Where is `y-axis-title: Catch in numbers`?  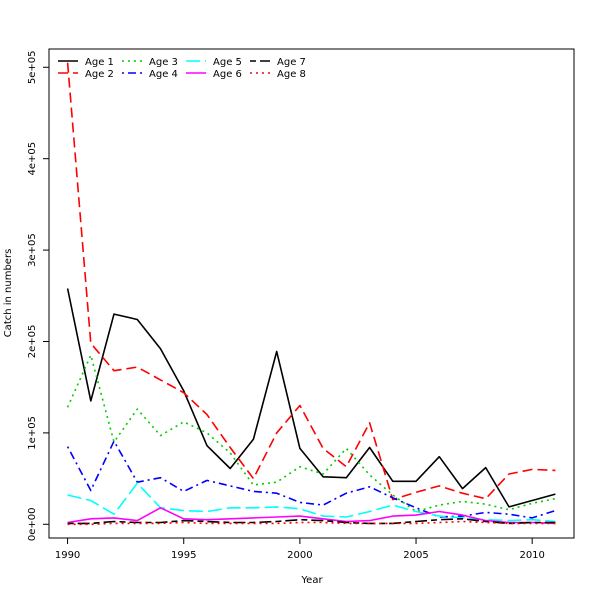
y-axis-title: Catch in numbers is located at coordinates (8, 293).